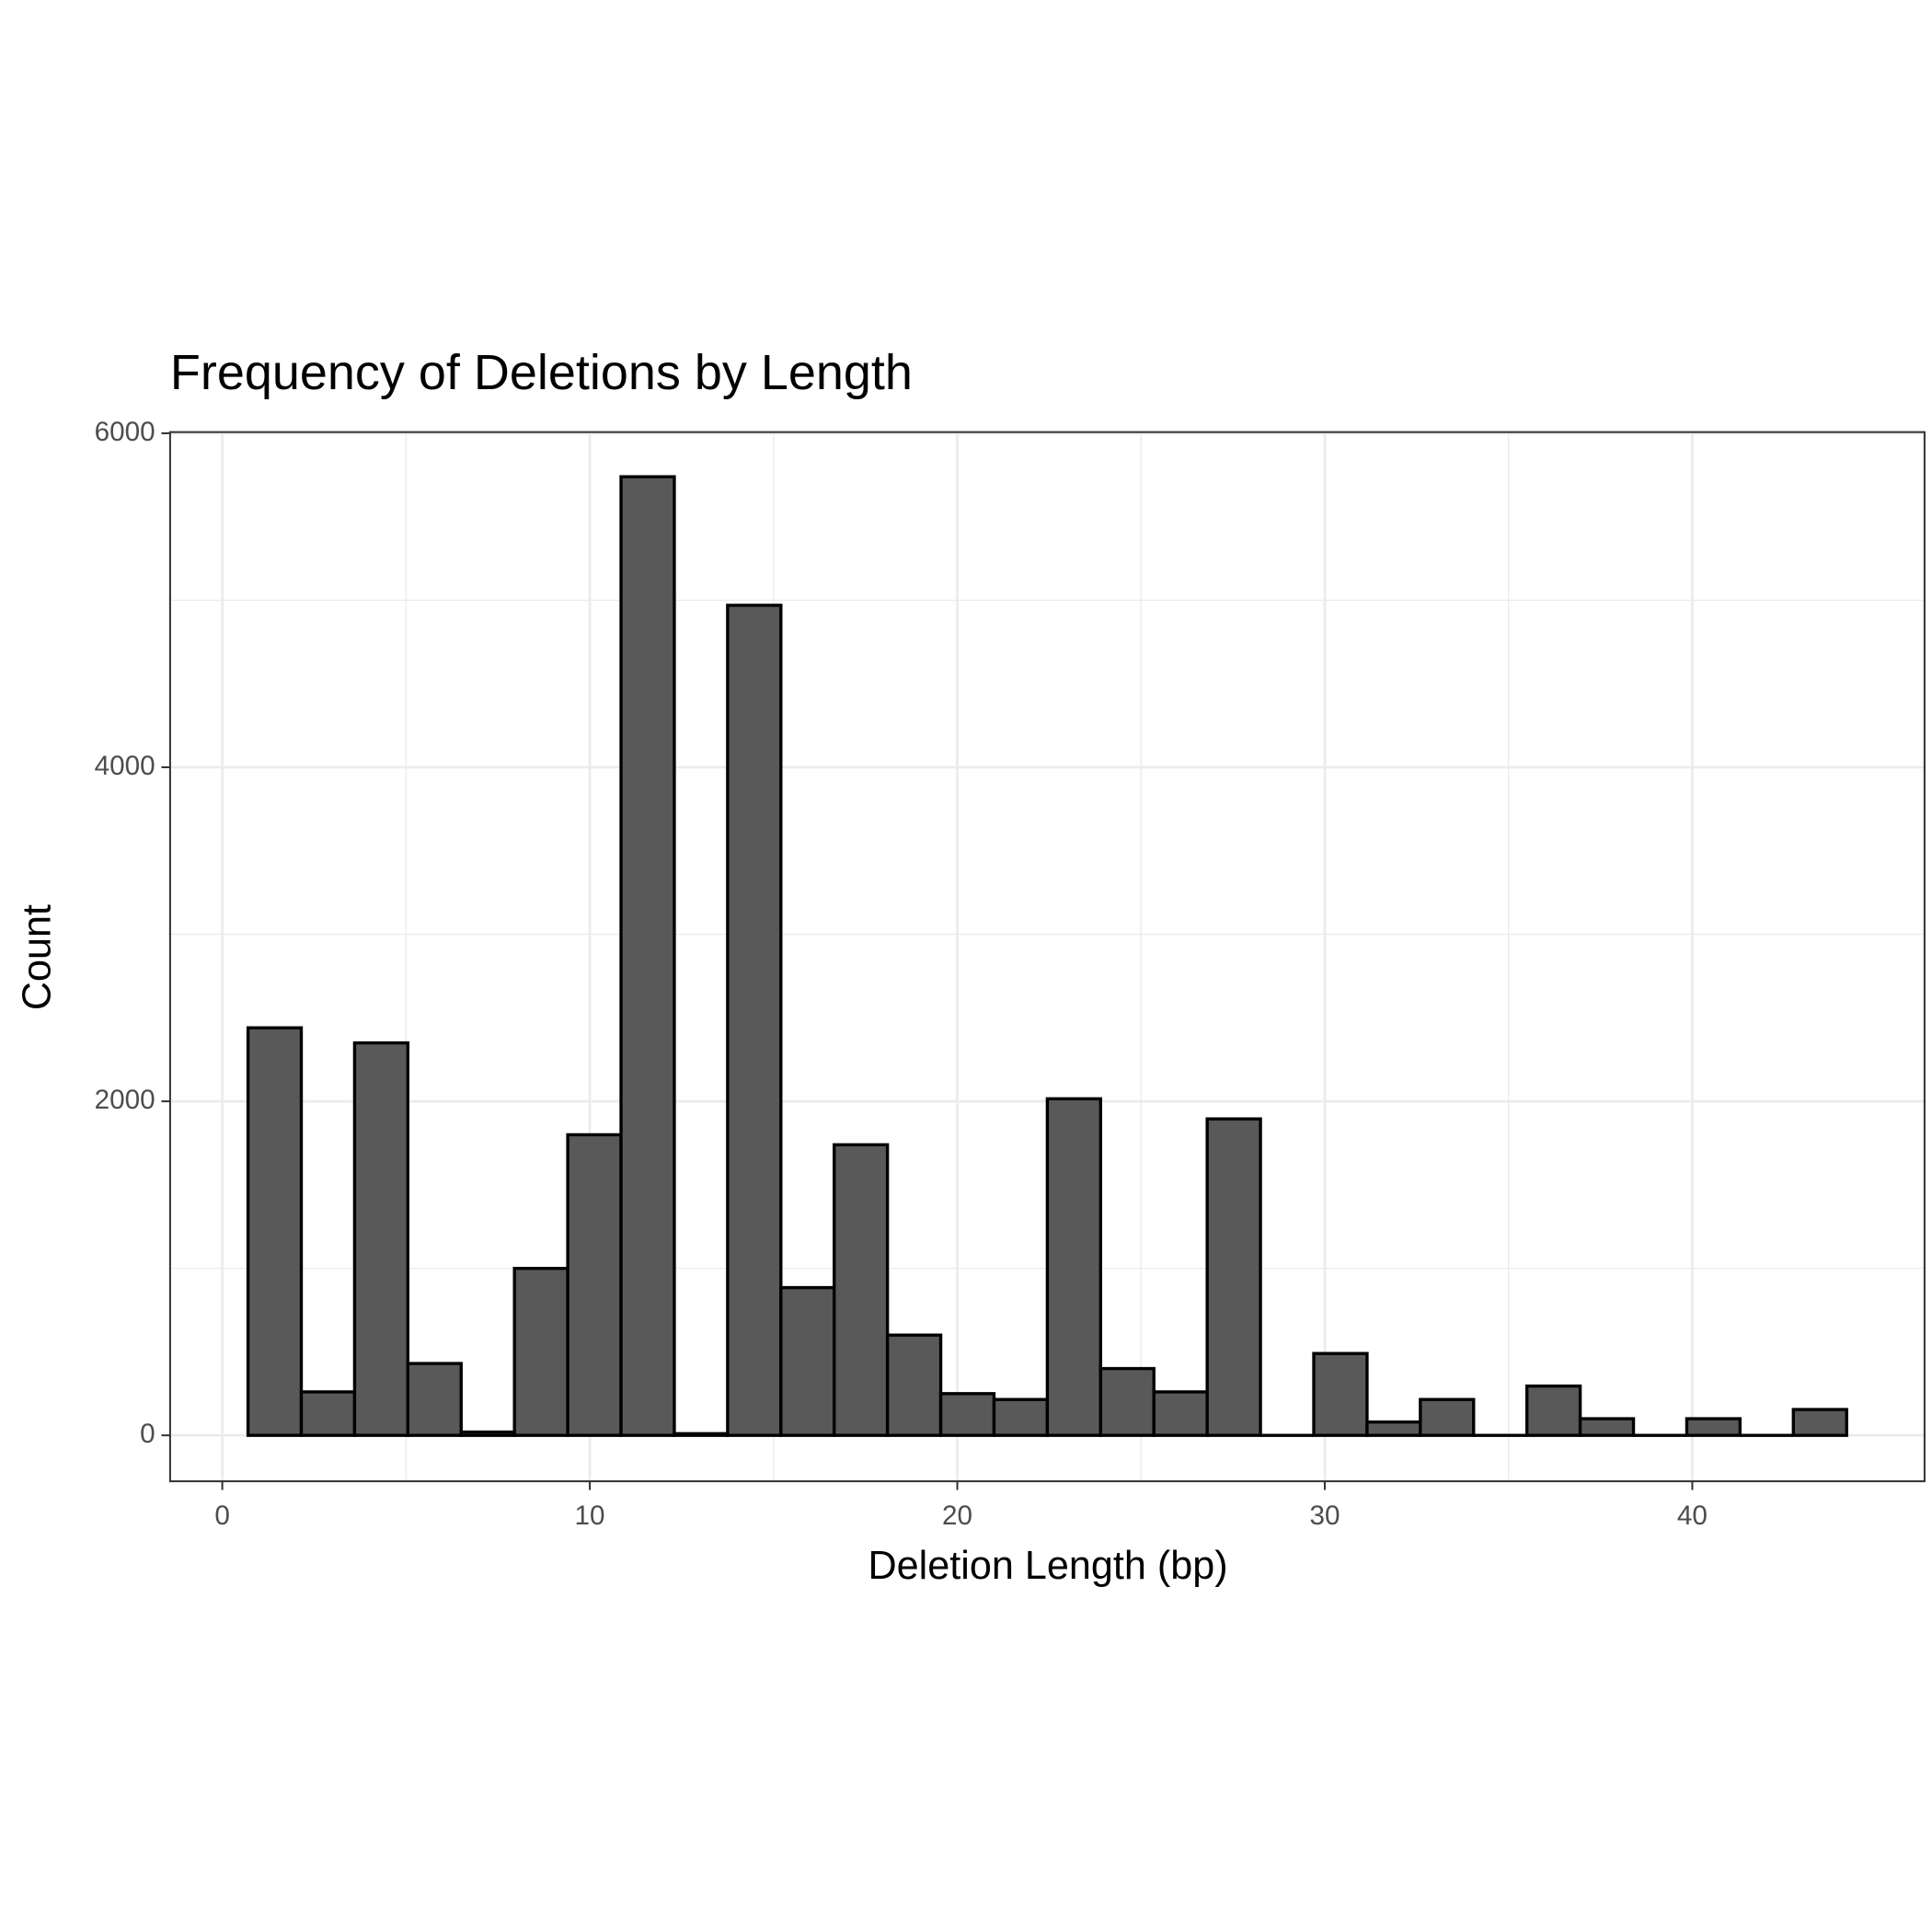  What do you see at coordinates (38, 957) in the screenshot?
I see `y-axis-label: Count` at bounding box center [38, 957].